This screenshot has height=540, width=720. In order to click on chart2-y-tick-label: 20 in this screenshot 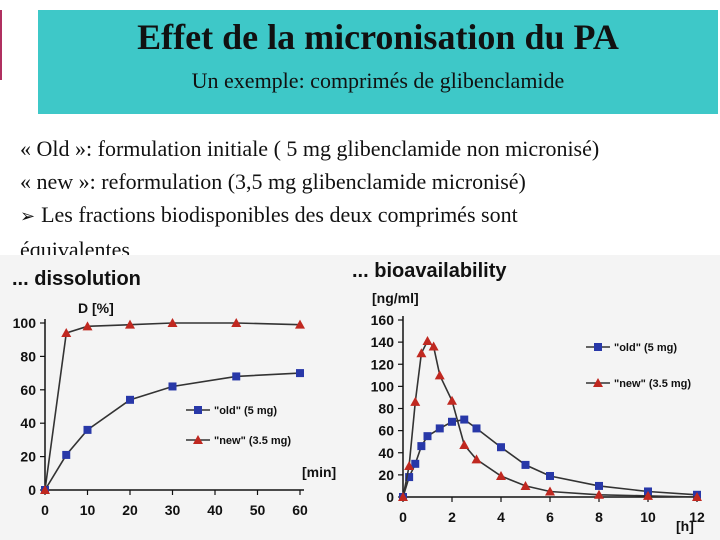, I will do `click(386, 475)`.